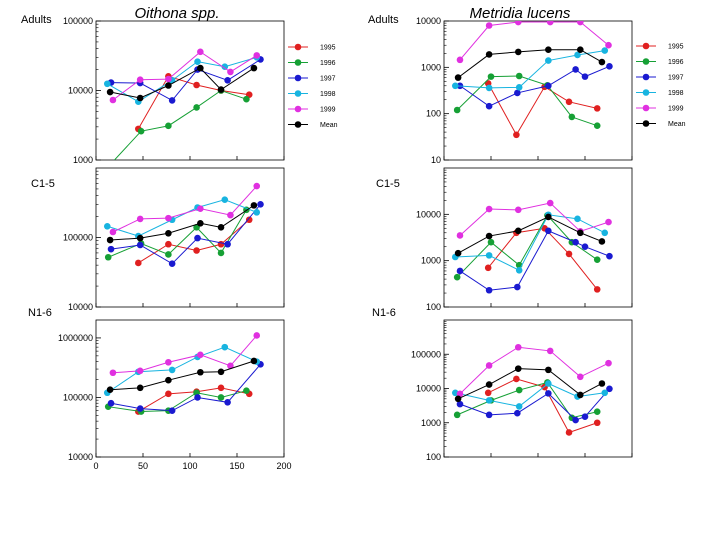 This screenshot has height=540, width=720. I want to click on legend-0: 1995 1996 1997 1998 1999 Mean, so click(313, 86).